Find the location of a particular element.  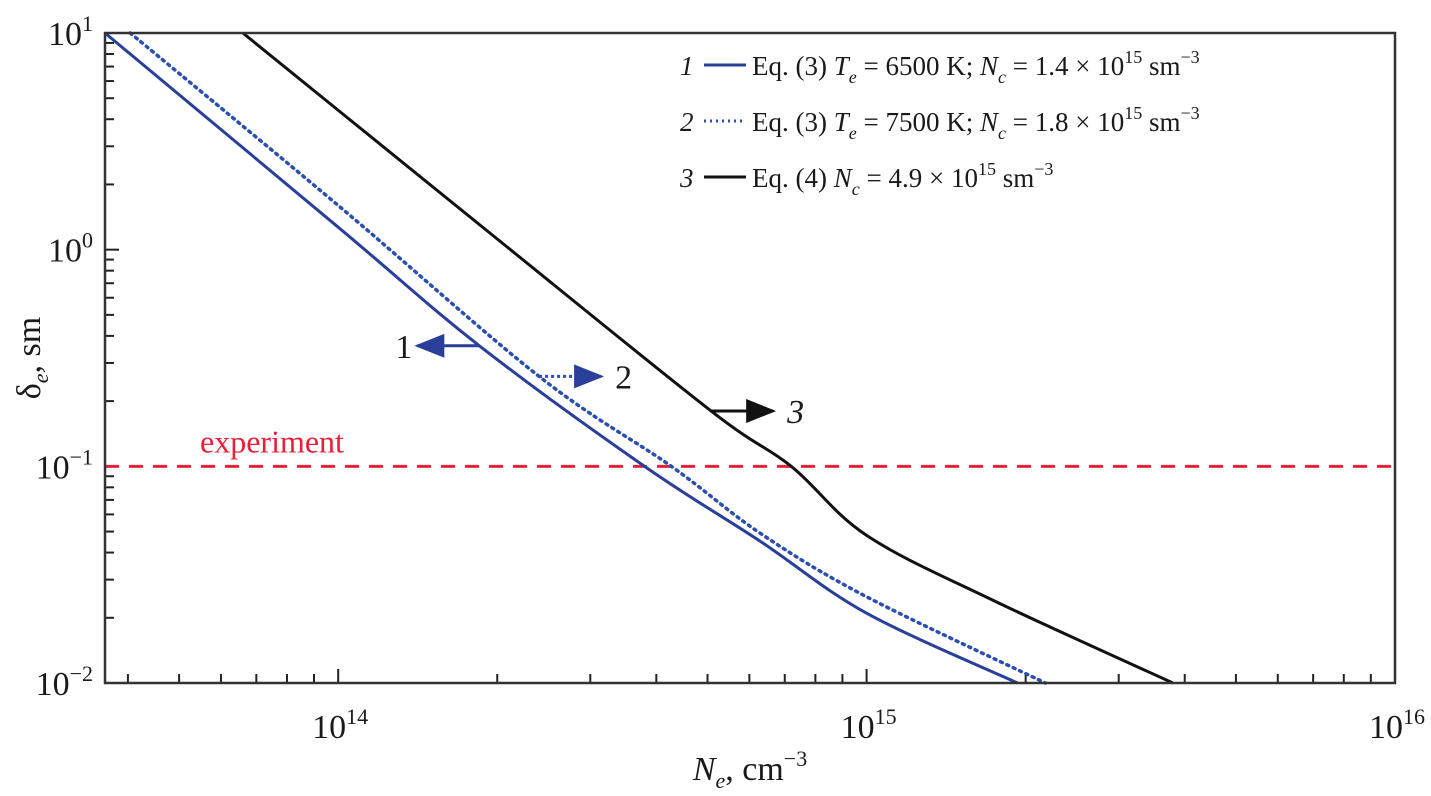

legend-entry-3: 3 Eq. (4) Nc = 4.9 × 1015 sm−3 is located at coordinates (866, 179).